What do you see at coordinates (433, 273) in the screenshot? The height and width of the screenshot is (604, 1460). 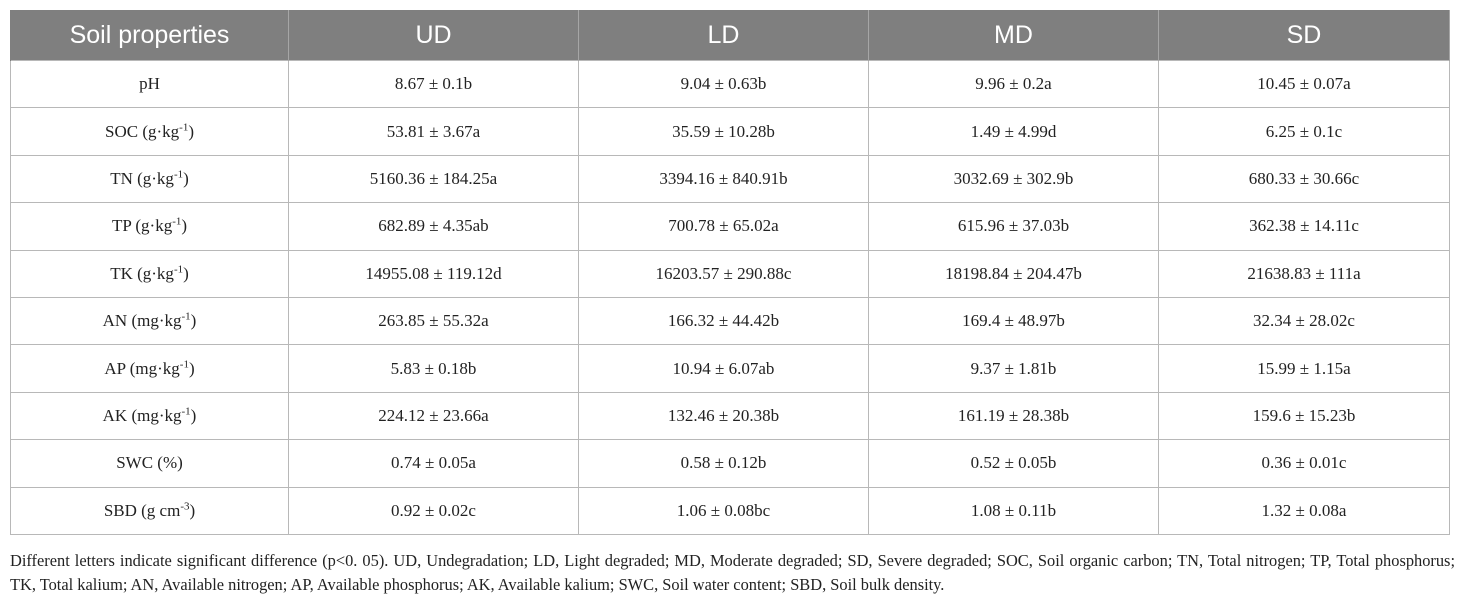 I see `value-cell-ud: 14955.08 ± 119.12d` at bounding box center [433, 273].